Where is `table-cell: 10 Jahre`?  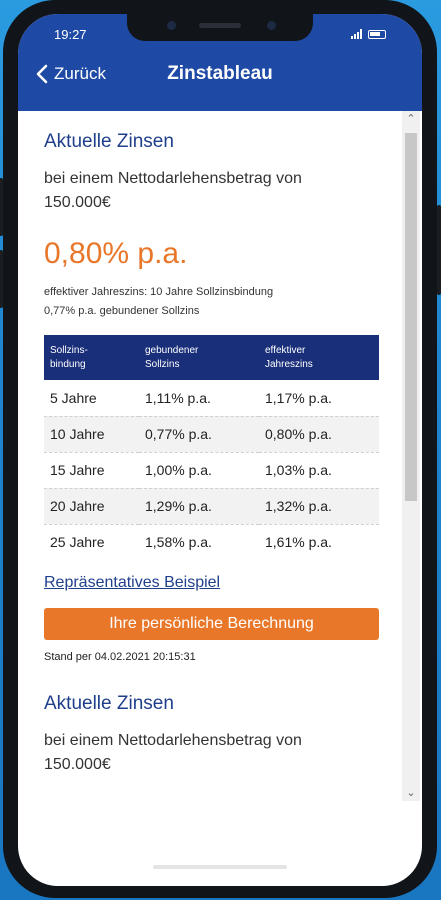
table-cell: 10 Jahre is located at coordinates (91, 433).